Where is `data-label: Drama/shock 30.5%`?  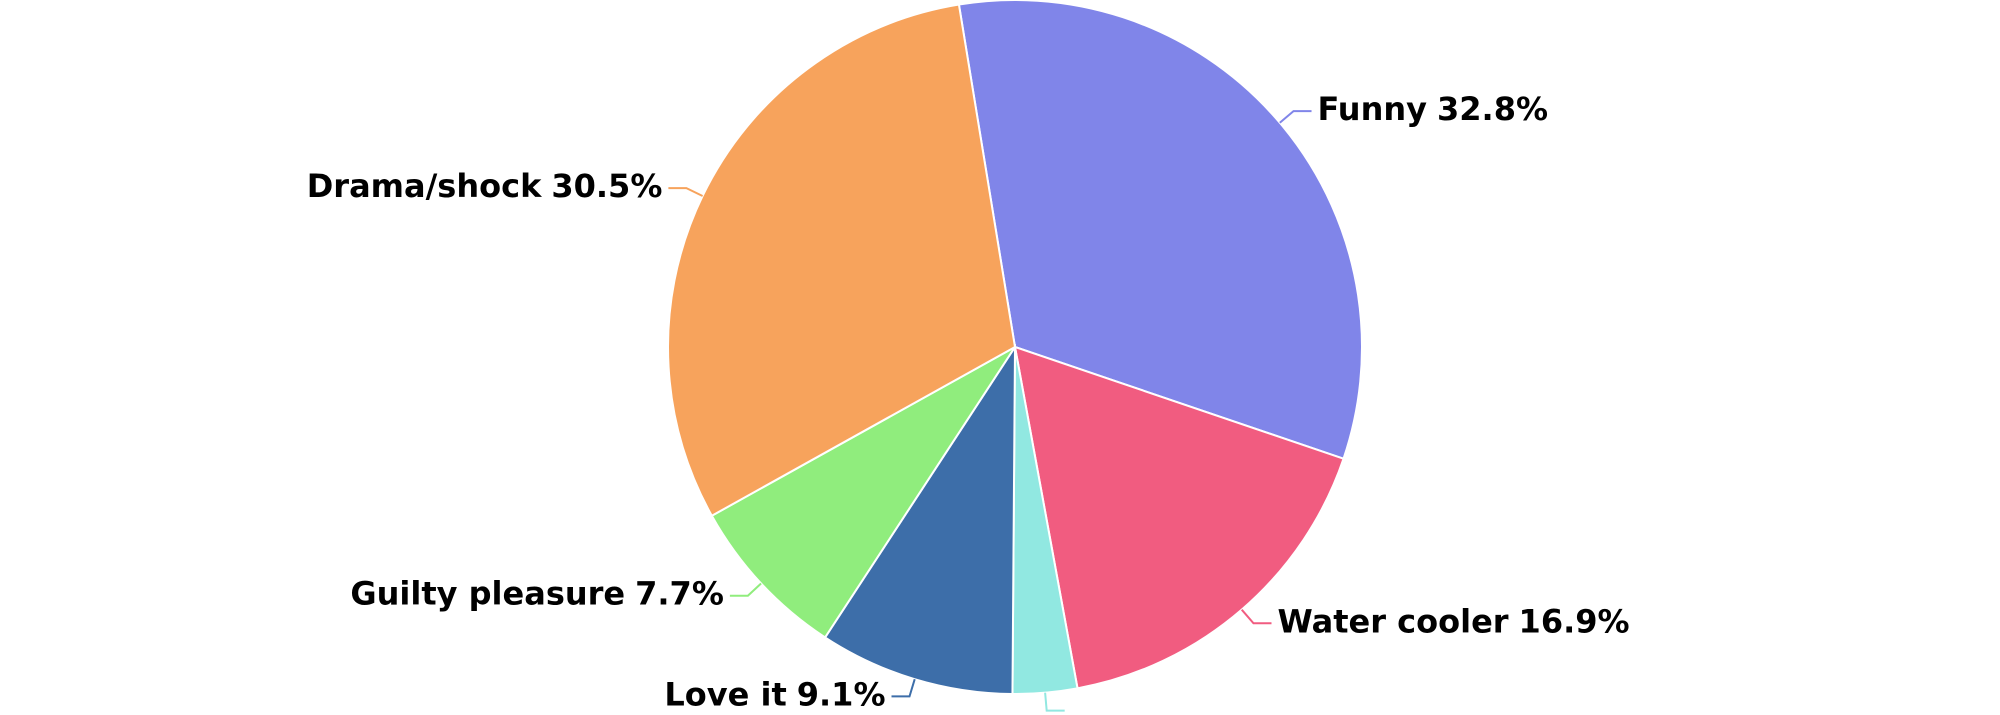 data-label: Drama/shock 30.5% is located at coordinates (485, 186).